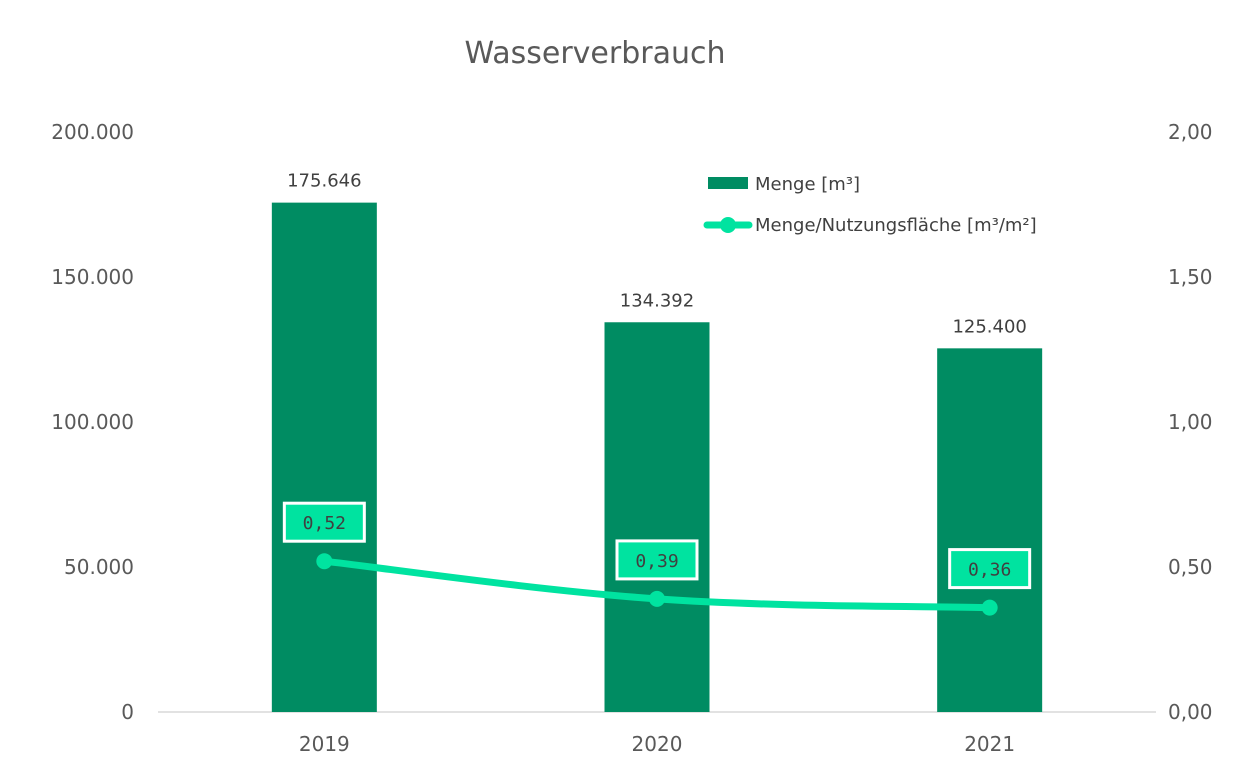  What do you see at coordinates (657, 744) in the screenshot?
I see `x-tick-label: 2020` at bounding box center [657, 744].